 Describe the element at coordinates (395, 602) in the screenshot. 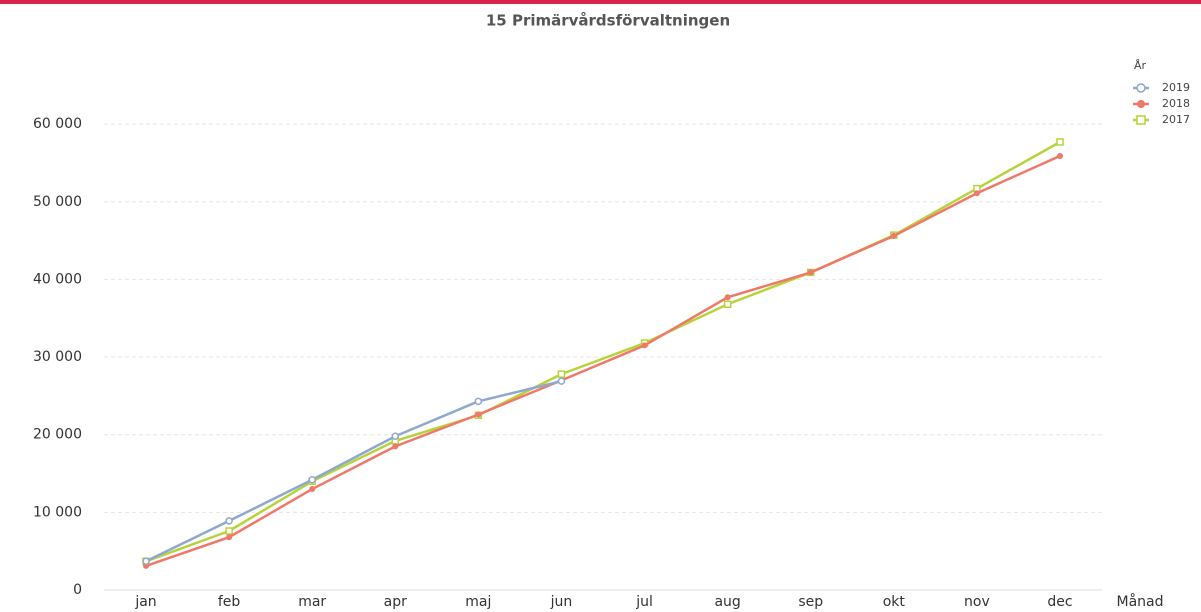

I see `x-tick-label: apr` at that location.